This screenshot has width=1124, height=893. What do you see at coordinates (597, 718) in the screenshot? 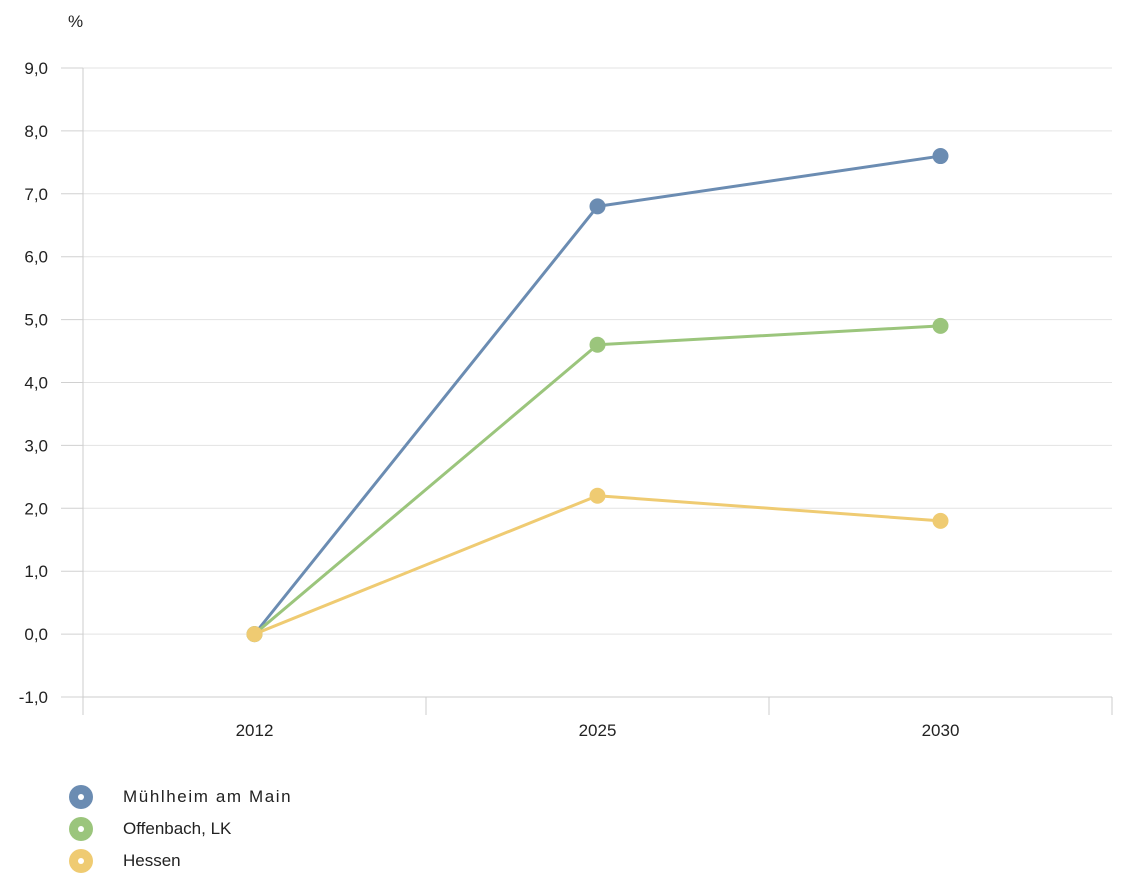
I see `x-axis-ticks: 2012 2025 2030` at bounding box center [597, 718].